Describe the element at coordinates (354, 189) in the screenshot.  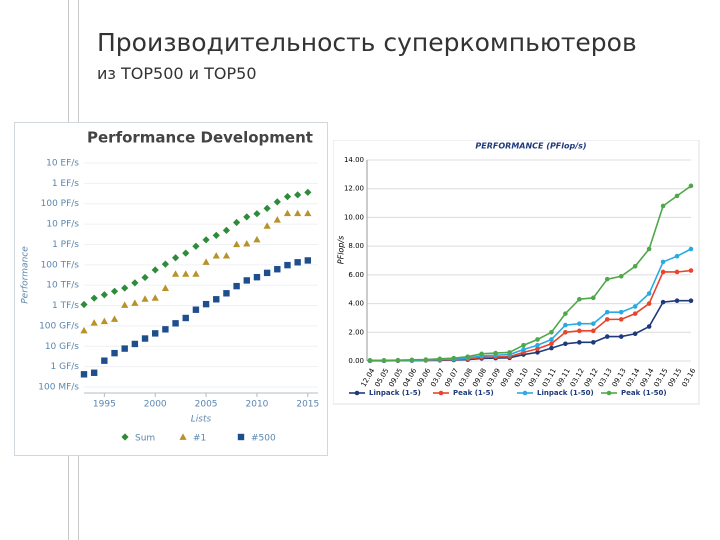
I see `y-tick-label: 12.00` at that location.